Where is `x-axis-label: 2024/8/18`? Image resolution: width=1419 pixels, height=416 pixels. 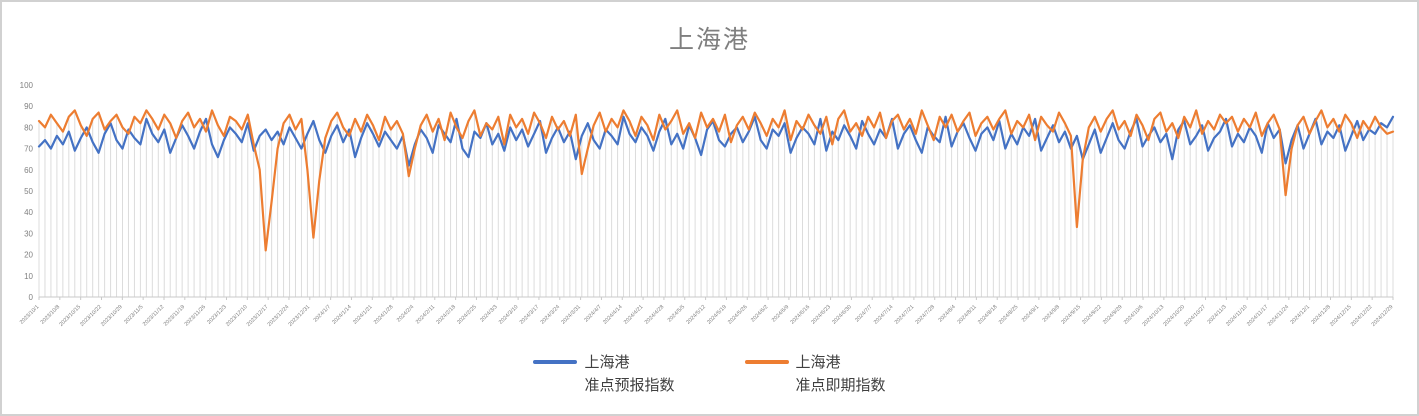 x-axis-label: 2024/8/18 is located at coordinates (988, 315).